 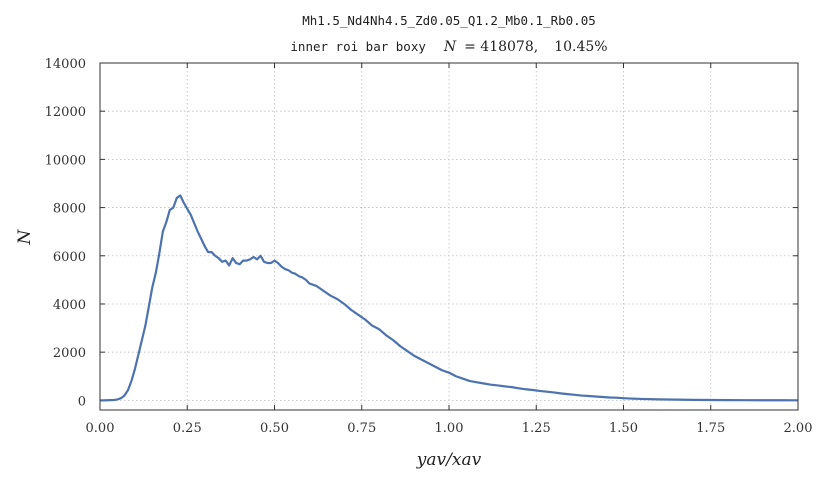 I want to click on y-tick-label: 0, so click(x=82, y=401).